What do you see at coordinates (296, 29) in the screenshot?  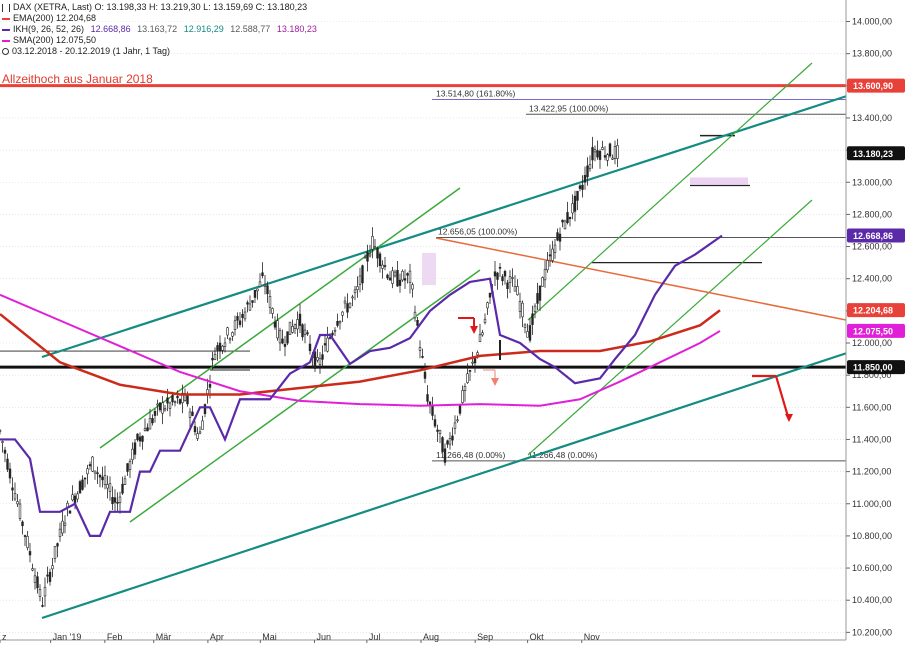 I see `ikh-value-5: 13.180,23` at bounding box center [296, 29].